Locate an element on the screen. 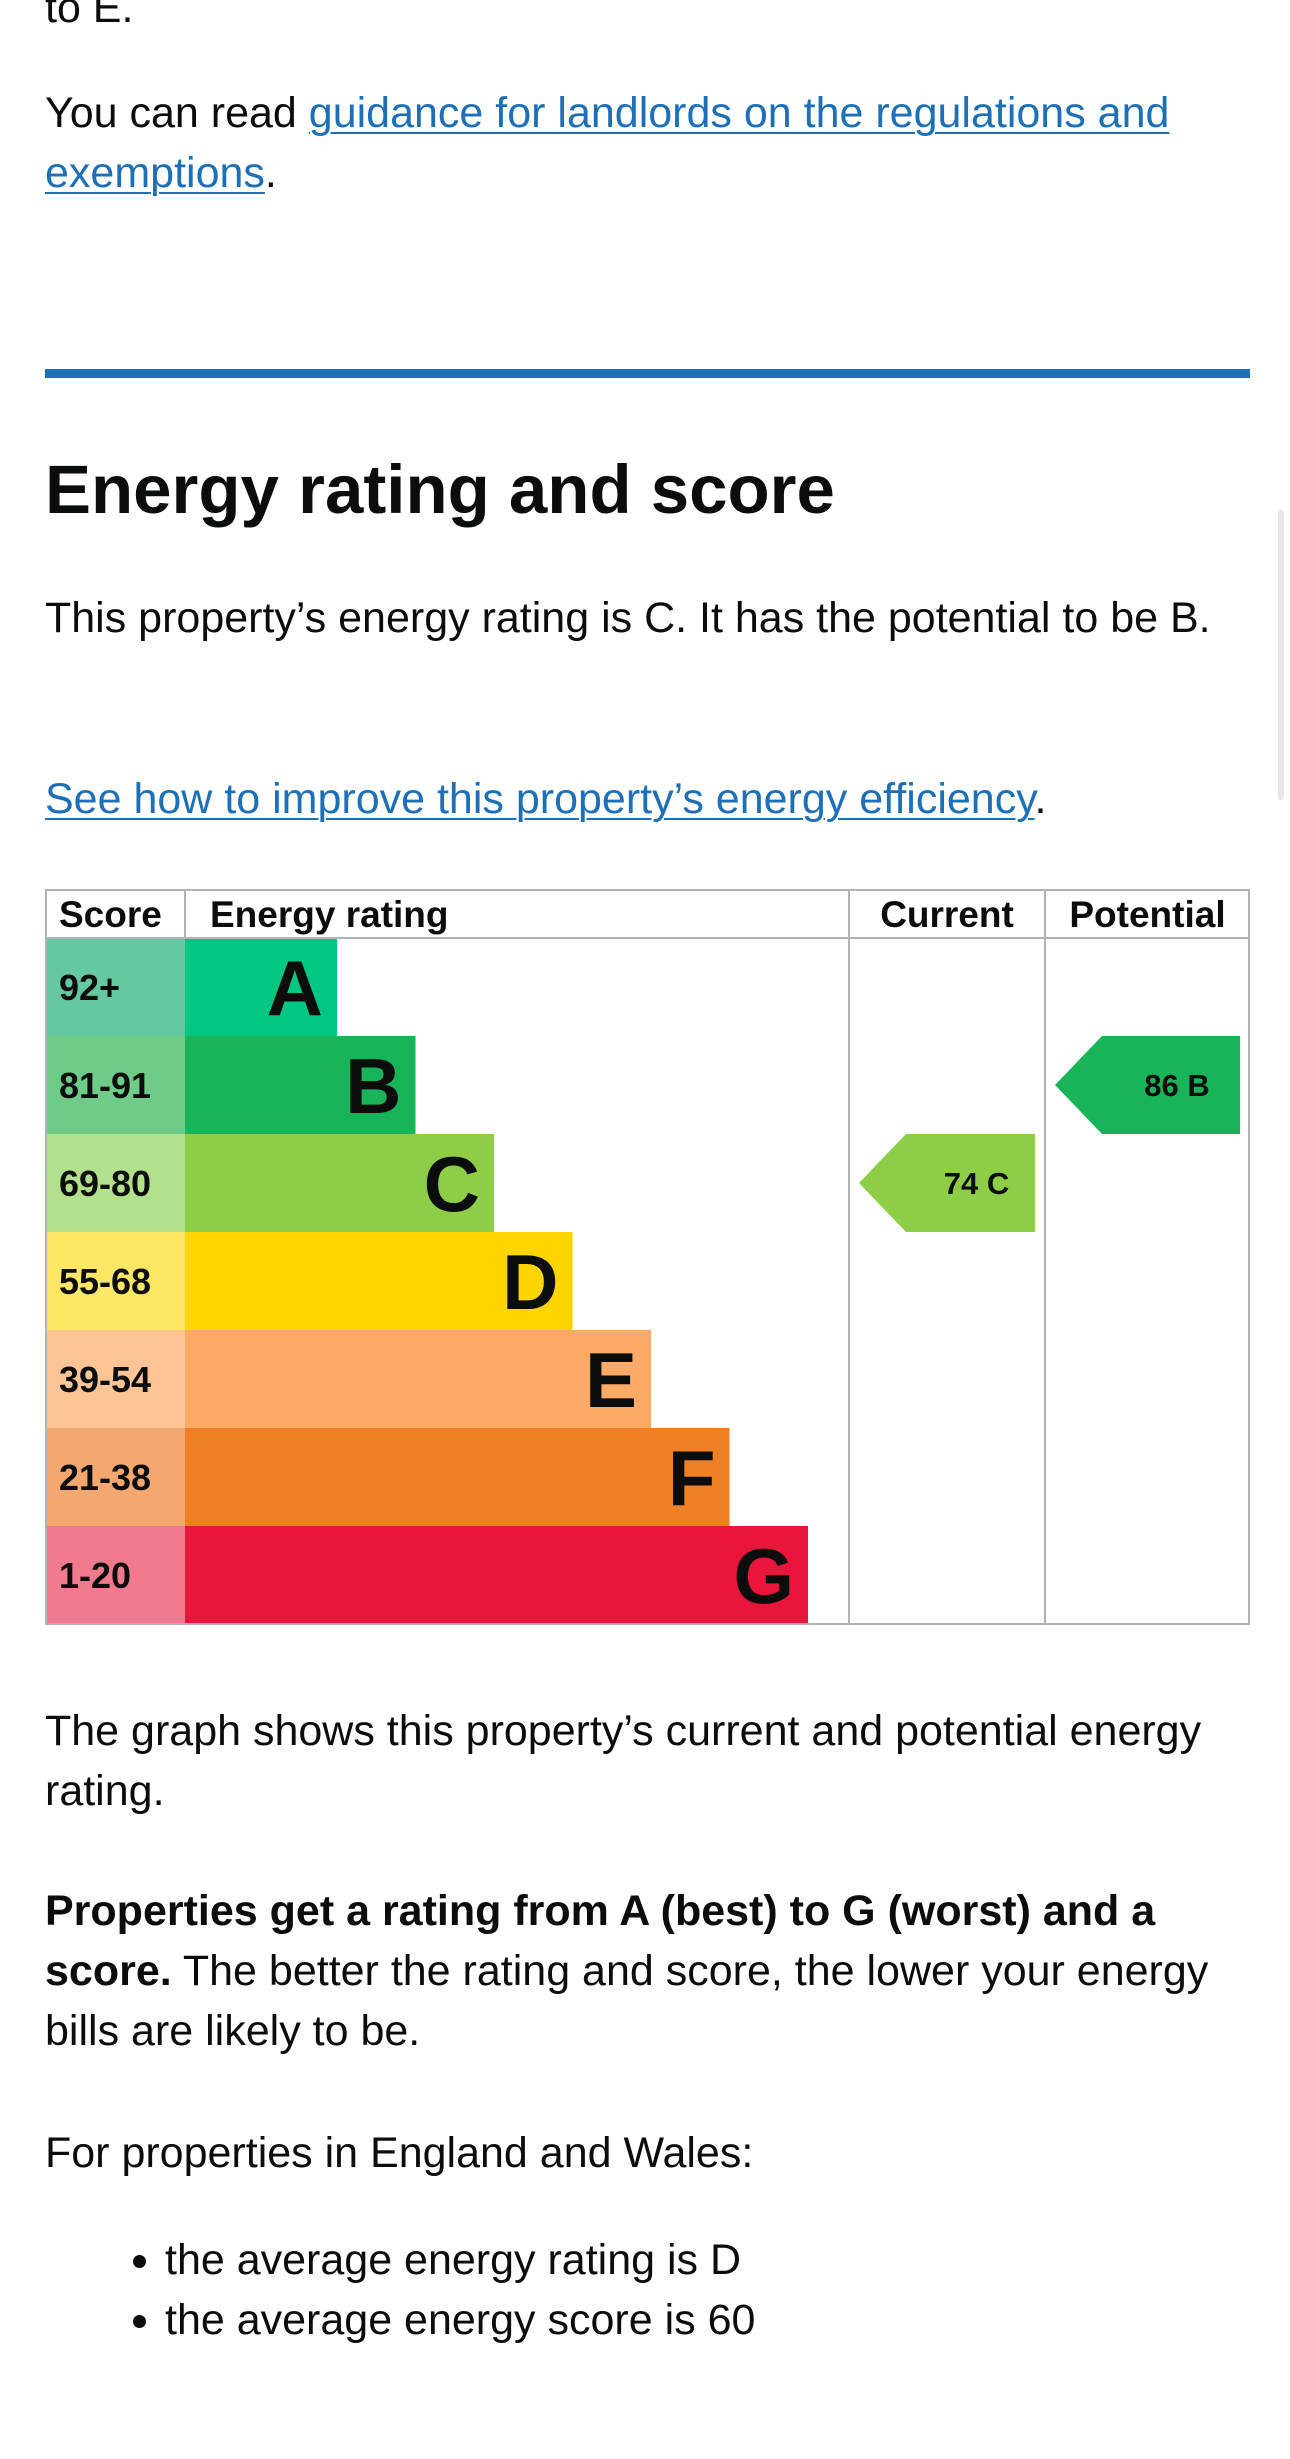 This screenshot has height=2459, width=1290. rating-bar-g is located at coordinates (496, 1575).